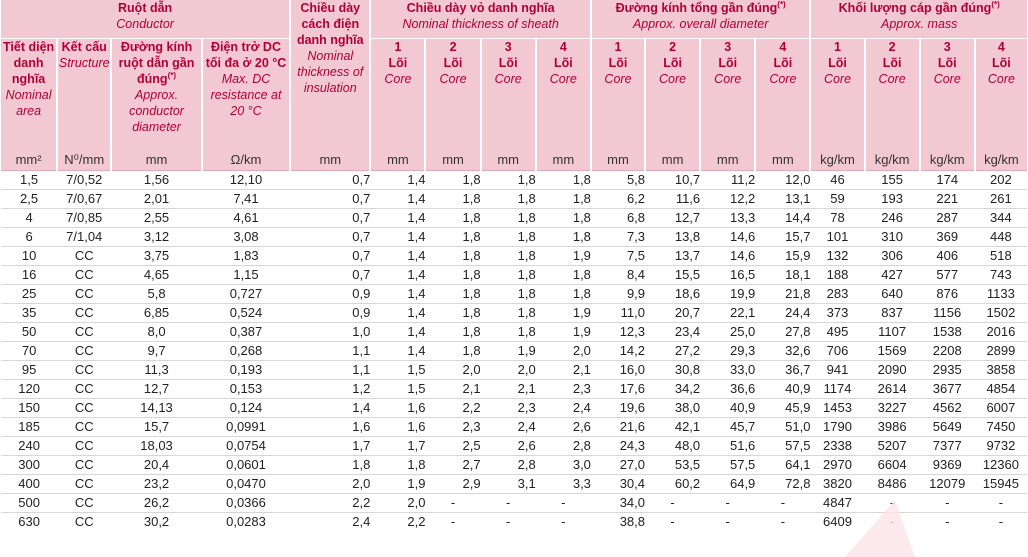 The height and width of the screenshot is (557, 1028). I want to click on table-cell: 19,9, so click(728, 294).